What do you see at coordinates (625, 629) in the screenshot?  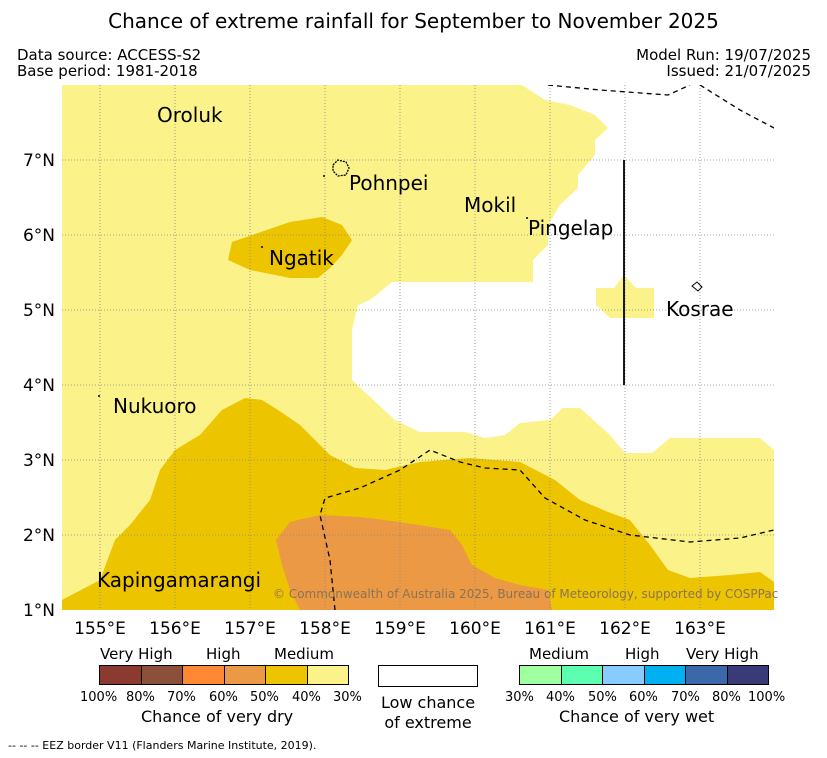 I see `lon-tick: 162°E` at bounding box center [625, 629].